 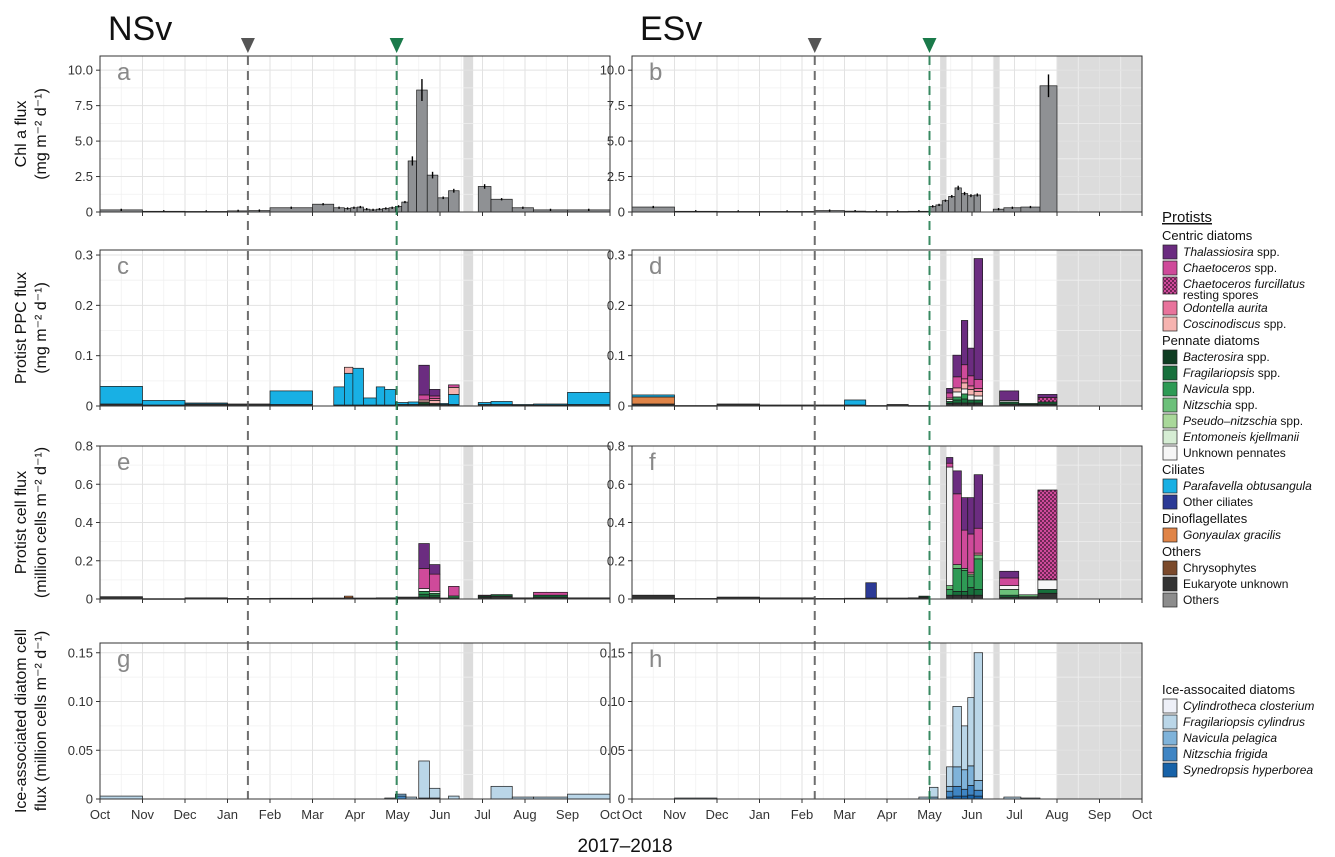 What do you see at coordinates (123, 462) in the screenshot?
I see `panel-label: e` at bounding box center [123, 462].